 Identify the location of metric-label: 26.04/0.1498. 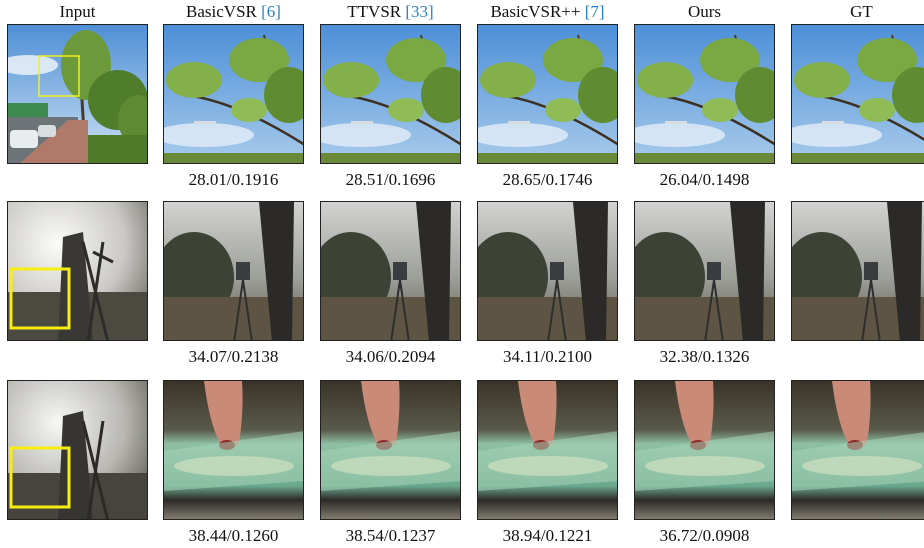
(704, 179).